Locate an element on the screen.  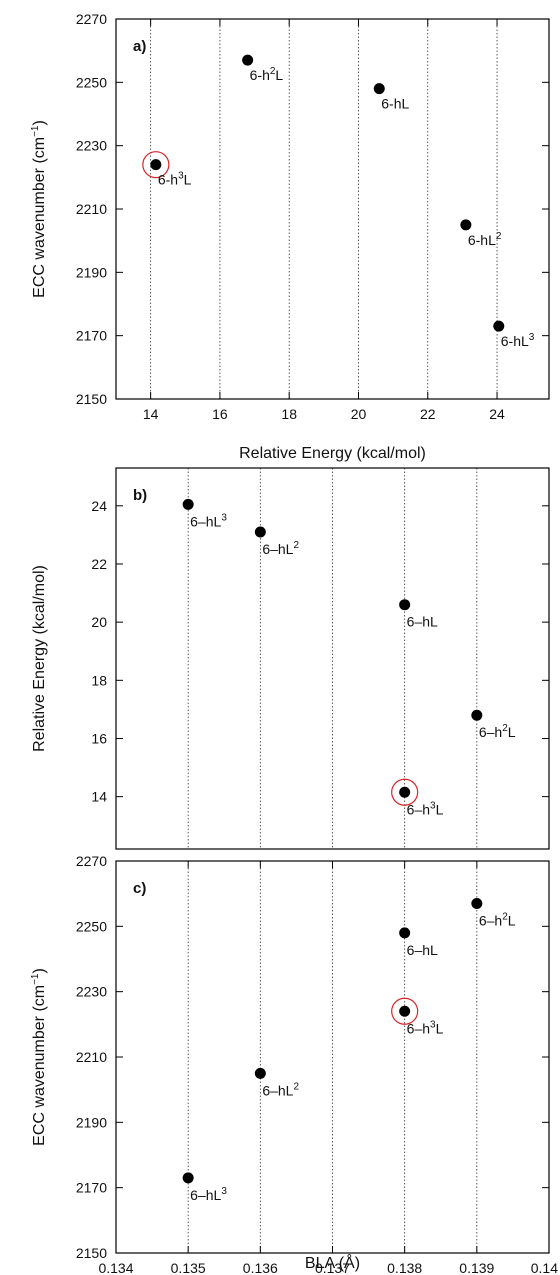
panel-label: b) is located at coordinates (140, 495).